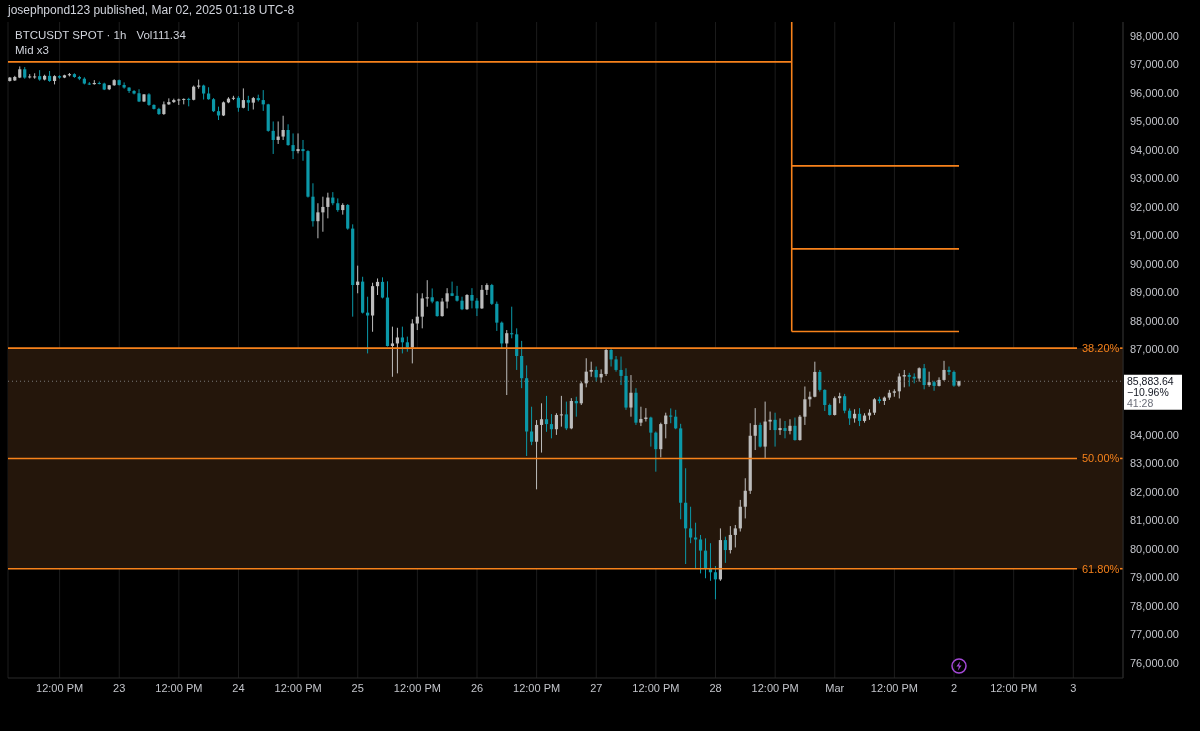 This screenshot has height=731, width=1200. What do you see at coordinates (835, 687) in the screenshot?
I see `x-tick-label: Mar` at bounding box center [835, 687].